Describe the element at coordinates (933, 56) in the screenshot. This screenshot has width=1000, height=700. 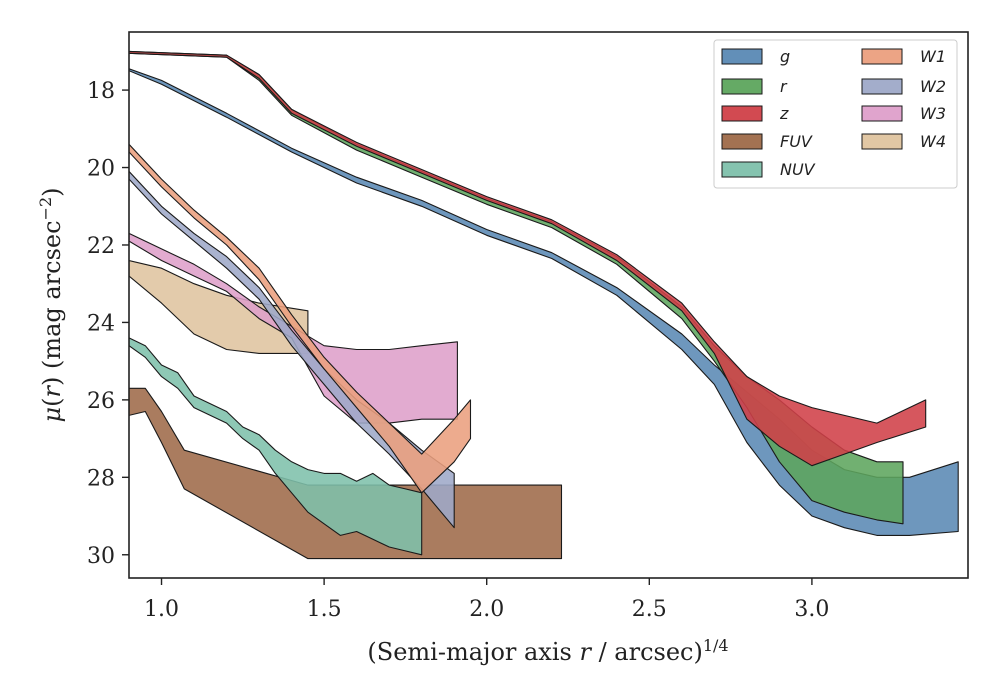
I see `legend-label-w1: W1` at that location.